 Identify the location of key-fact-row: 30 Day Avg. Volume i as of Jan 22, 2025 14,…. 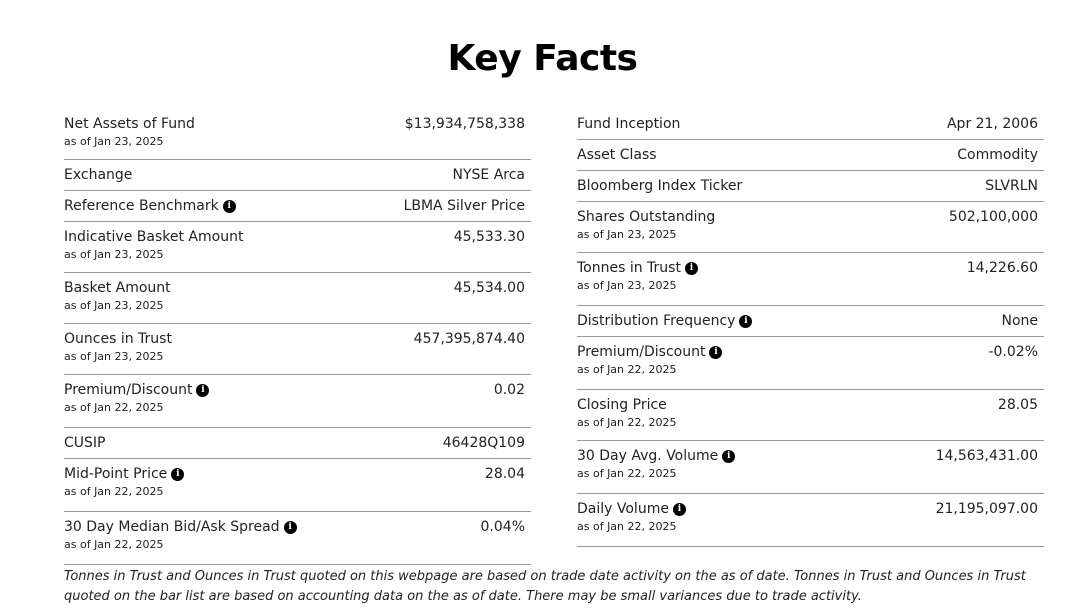
(810, 467).